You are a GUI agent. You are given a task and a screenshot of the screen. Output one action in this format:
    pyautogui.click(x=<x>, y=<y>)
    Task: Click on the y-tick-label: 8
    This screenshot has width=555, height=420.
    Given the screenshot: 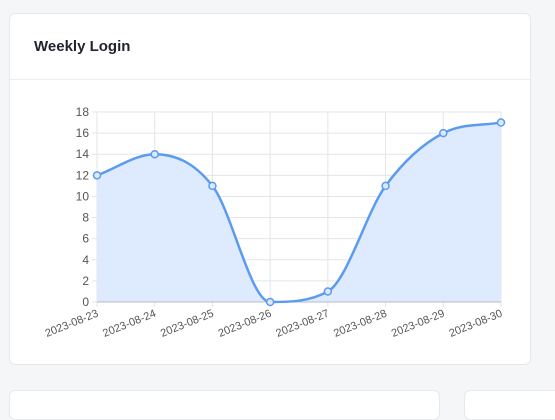 What is the action you would take?
    pyautogui.click(x=85, y=218)
    